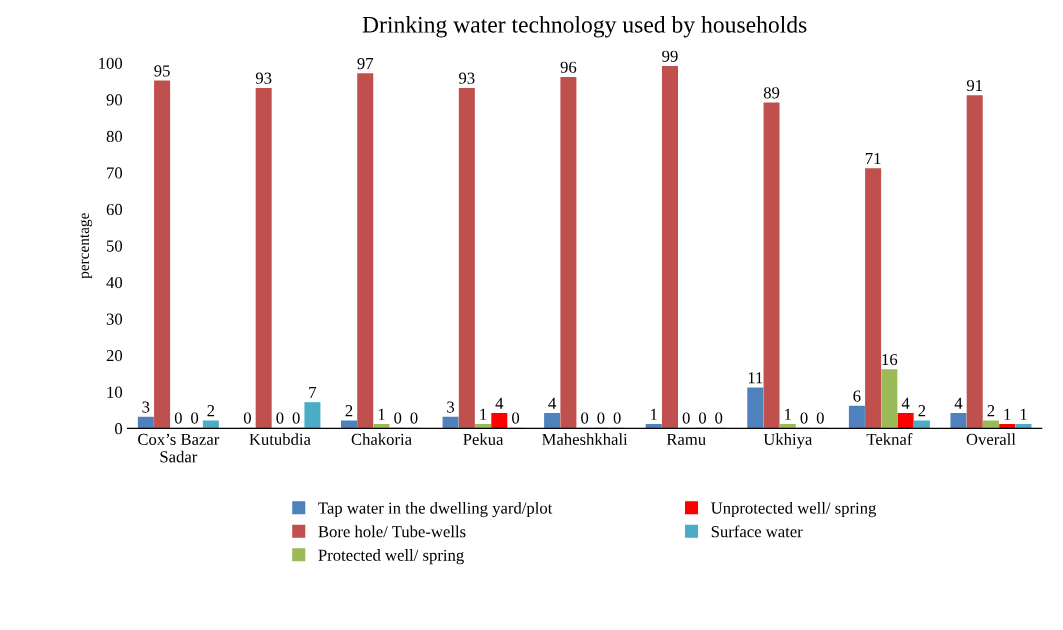 This screenshot has height=630, width=1063. I want to click on y-tick-label: 0, so click(119, 429).